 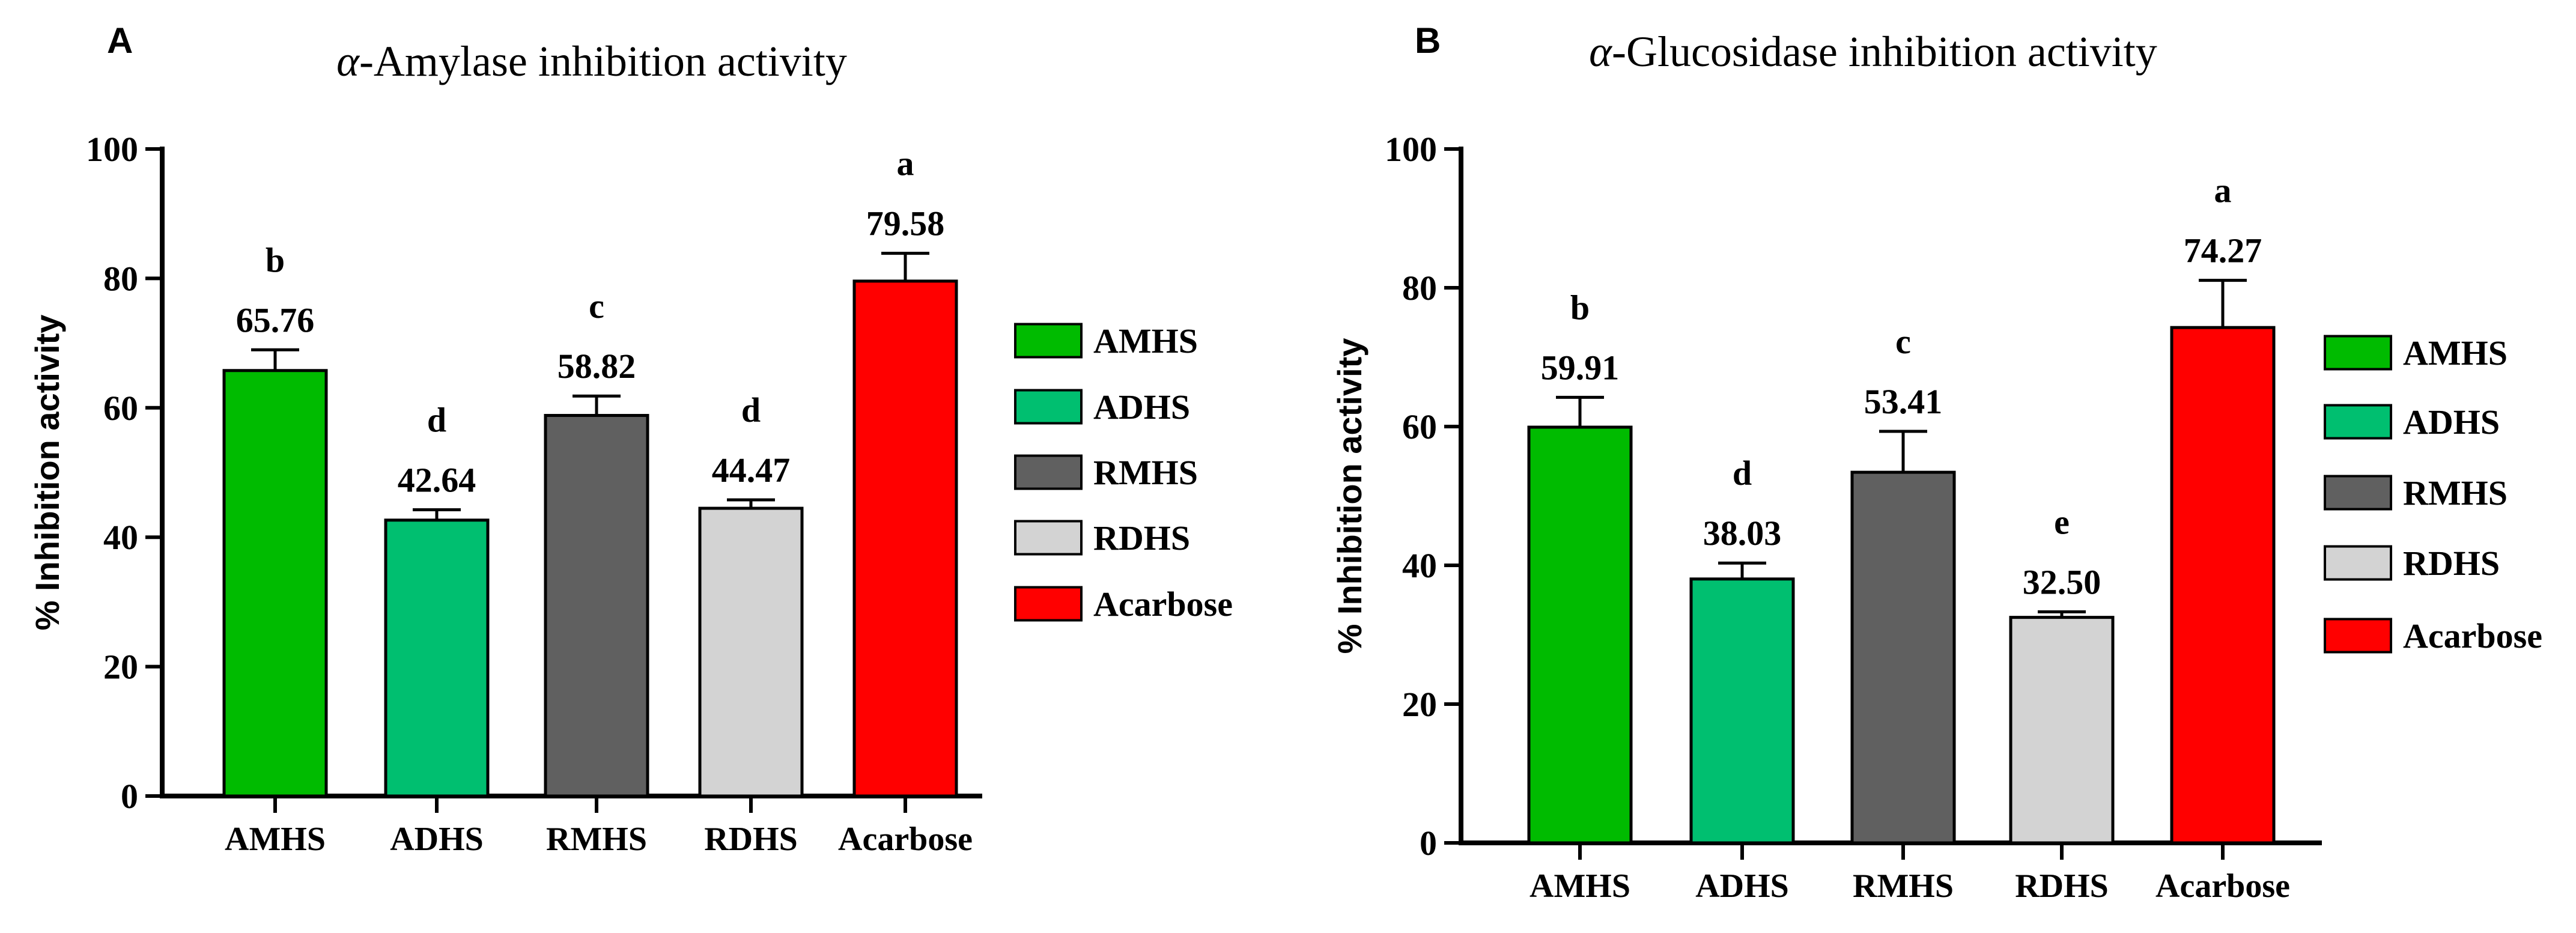 What do you see at coordinates (2062, 521) in the screenshot?
I see `significance-label-rdhs: e` at bounding box center [2062, 521].